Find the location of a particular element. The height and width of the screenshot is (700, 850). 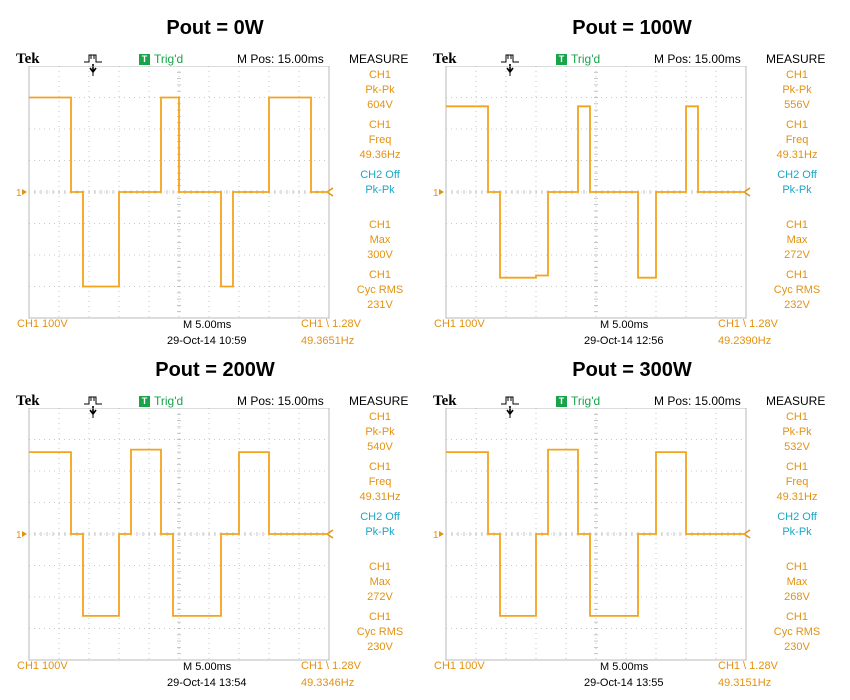

measurement-box: CH1 Max 268V is located at coordinates (797, 584).